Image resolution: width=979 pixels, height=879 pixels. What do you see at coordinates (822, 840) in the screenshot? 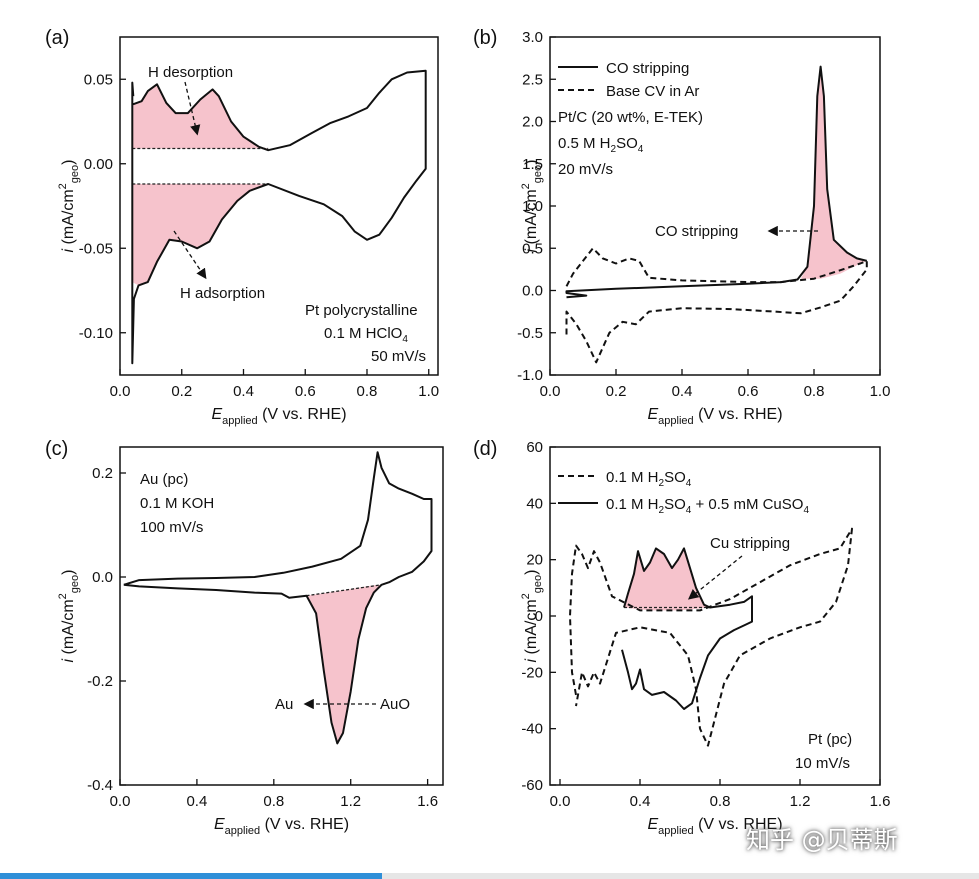
I see `watermark: 知乎 @贝蒂斯` at bounding box center [822, 840].